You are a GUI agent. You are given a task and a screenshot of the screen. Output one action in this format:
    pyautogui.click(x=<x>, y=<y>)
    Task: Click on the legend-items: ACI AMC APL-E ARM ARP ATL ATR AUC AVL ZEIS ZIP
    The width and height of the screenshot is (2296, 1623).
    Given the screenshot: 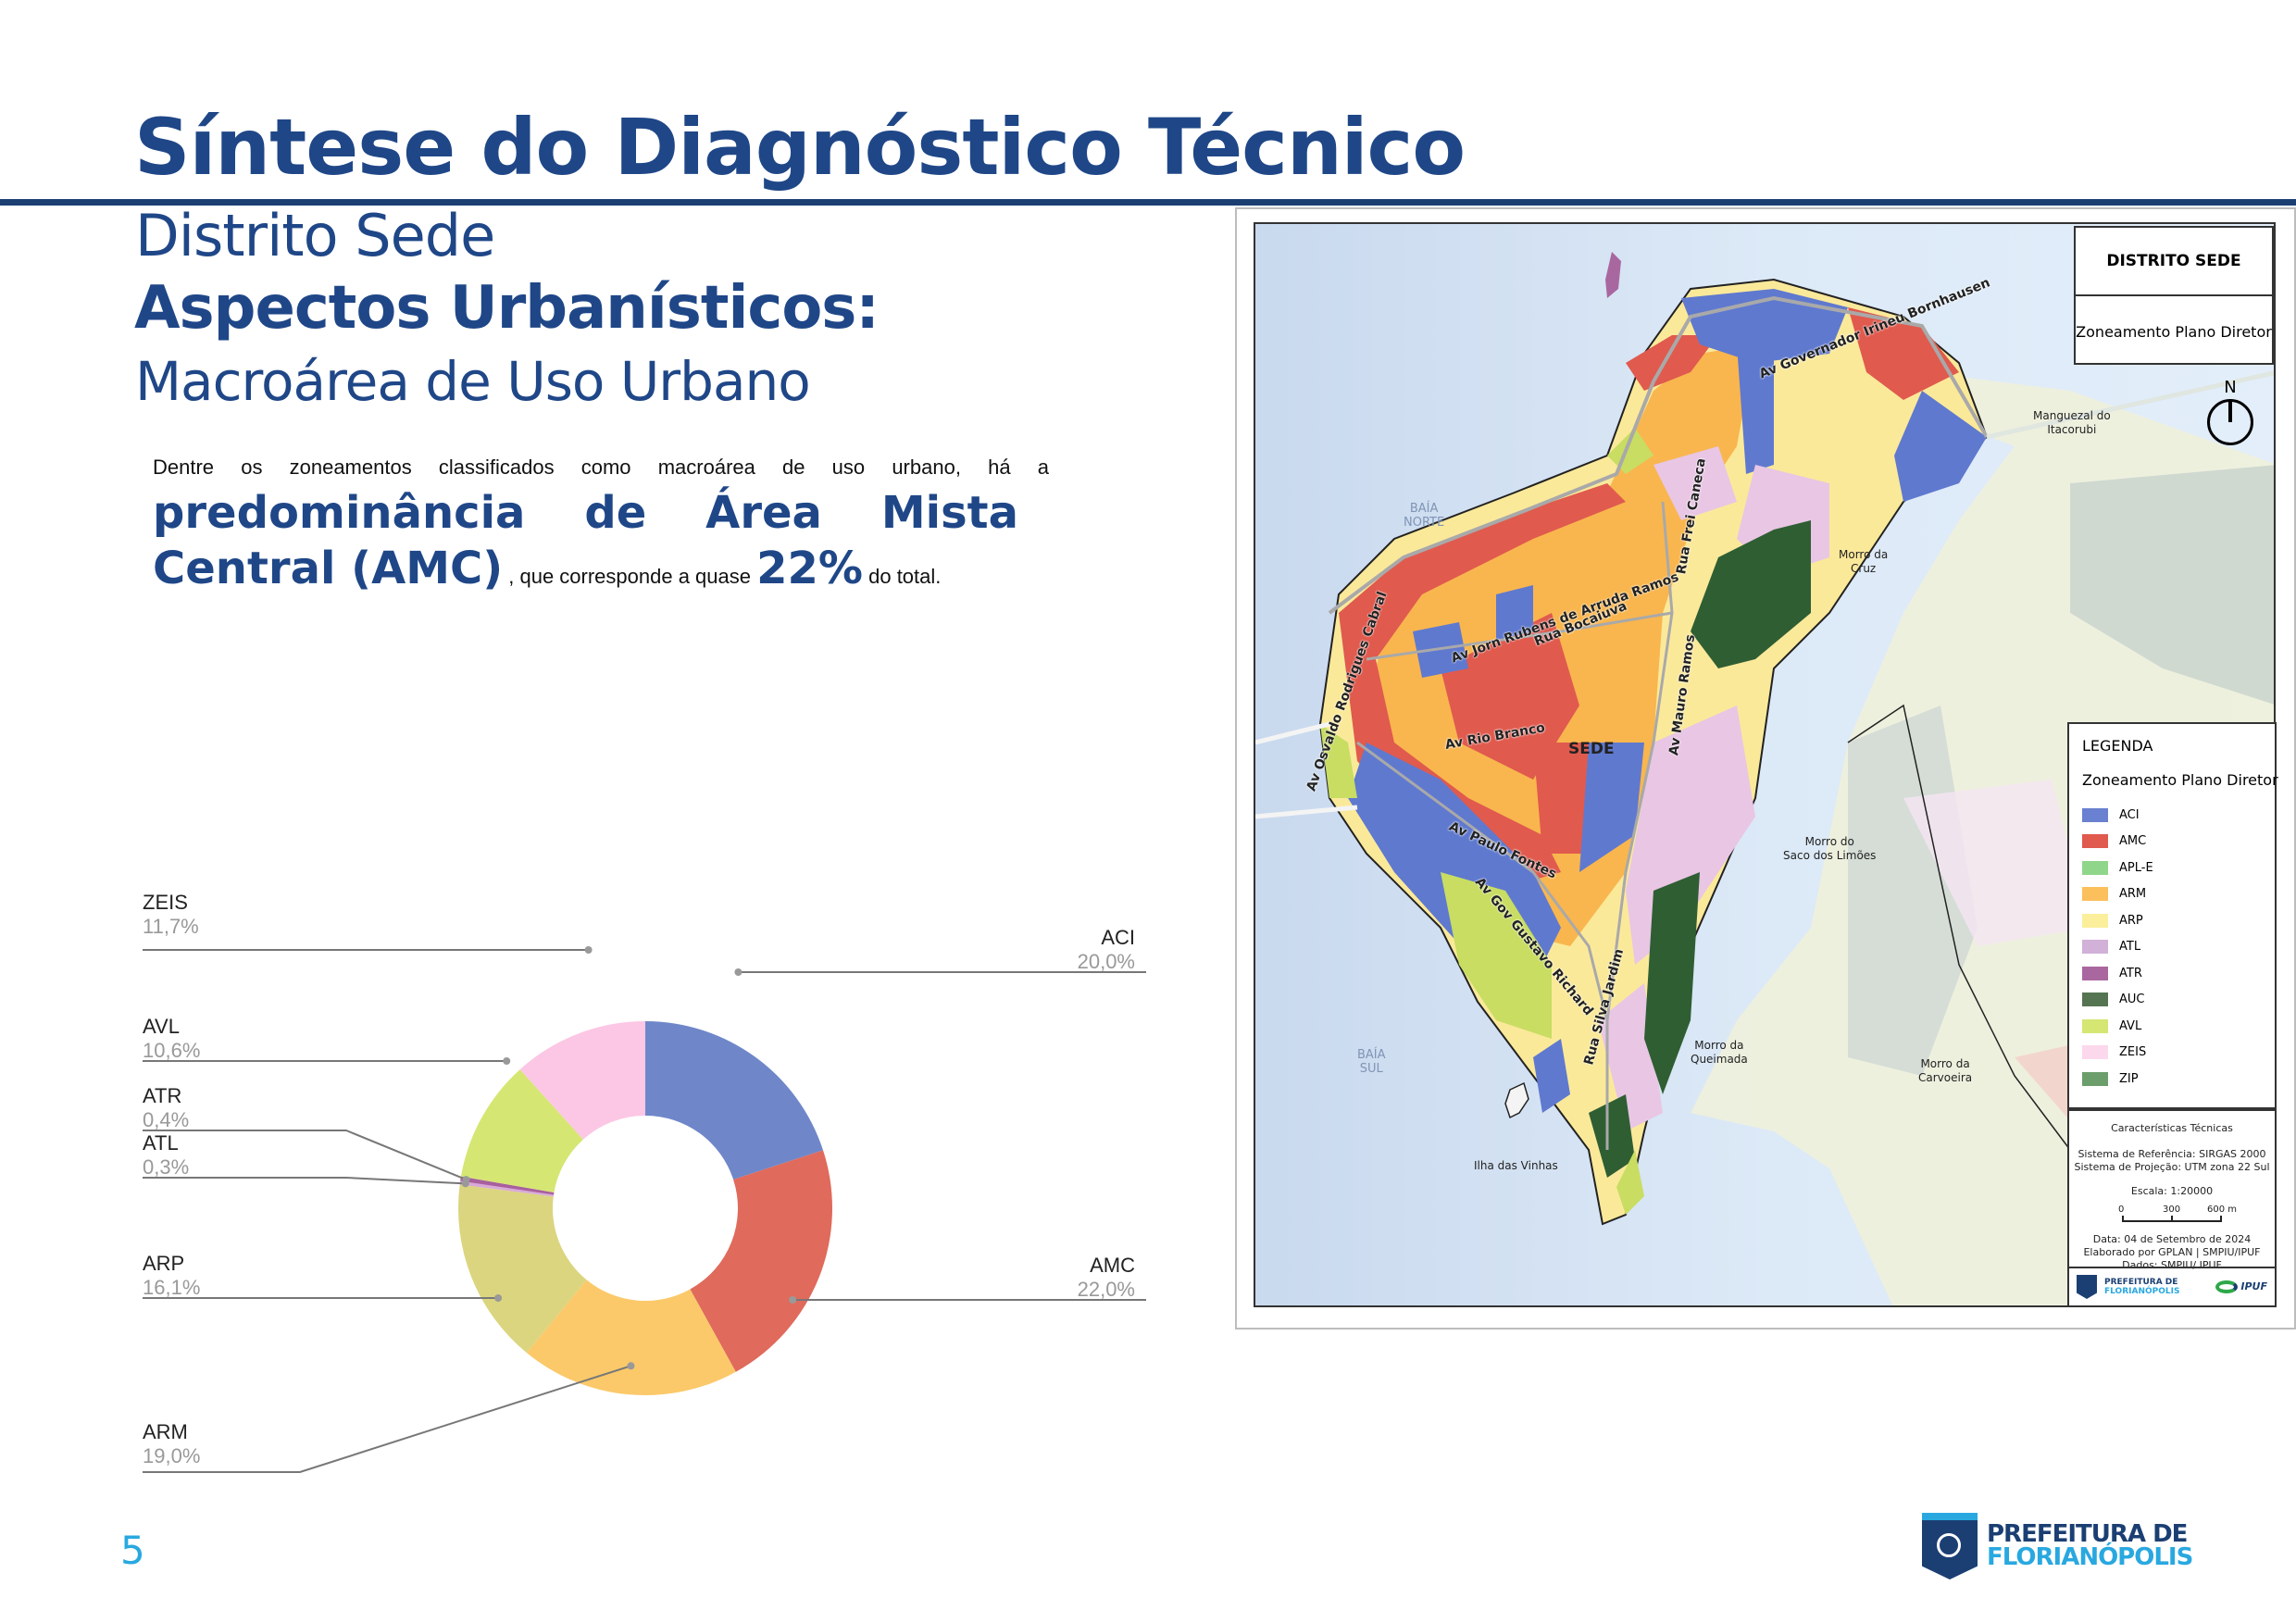 What is the action you would take?
    pyautogui.click(x=2172, y=947)
    